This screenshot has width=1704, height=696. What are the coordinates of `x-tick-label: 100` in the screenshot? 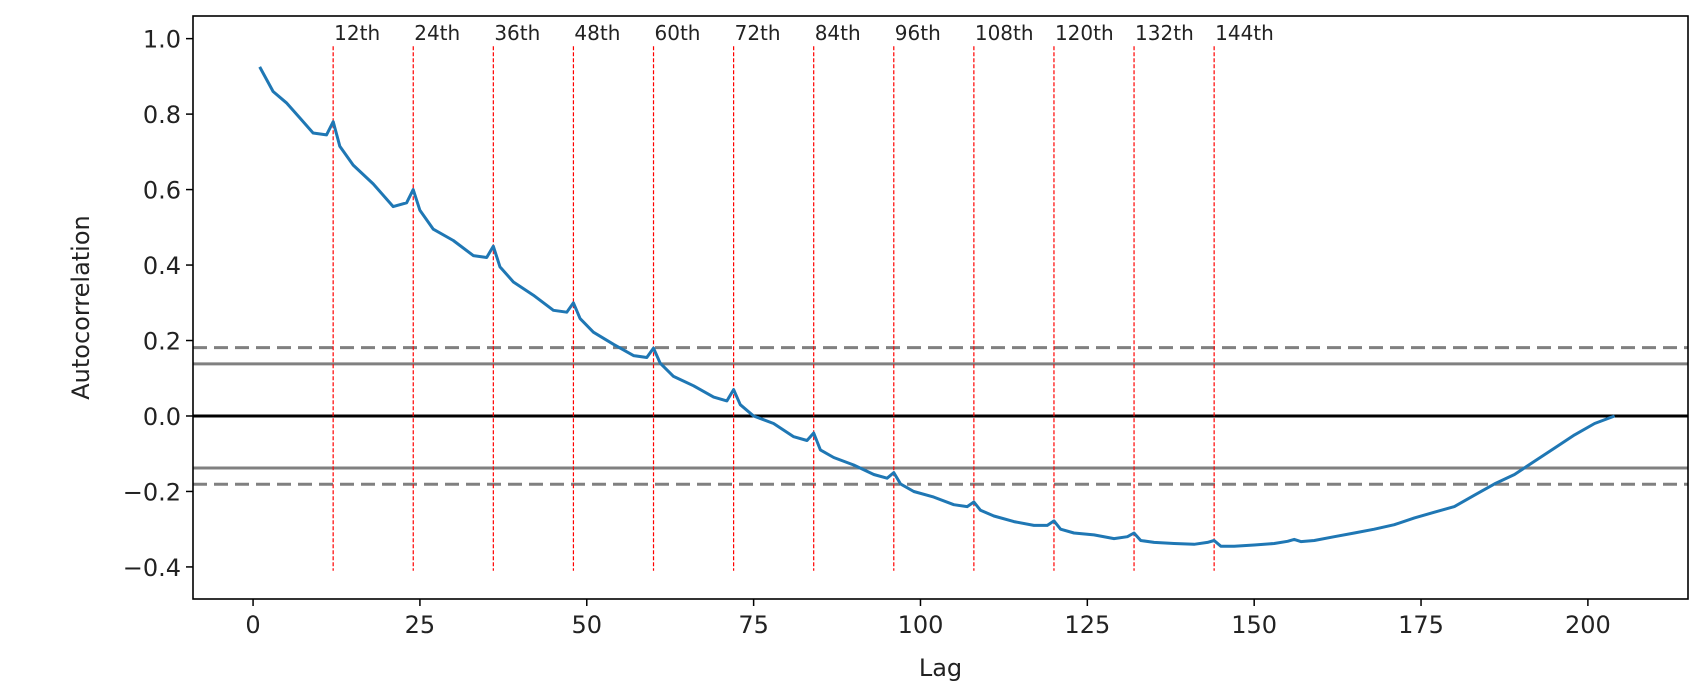 It's located at (921, 625).